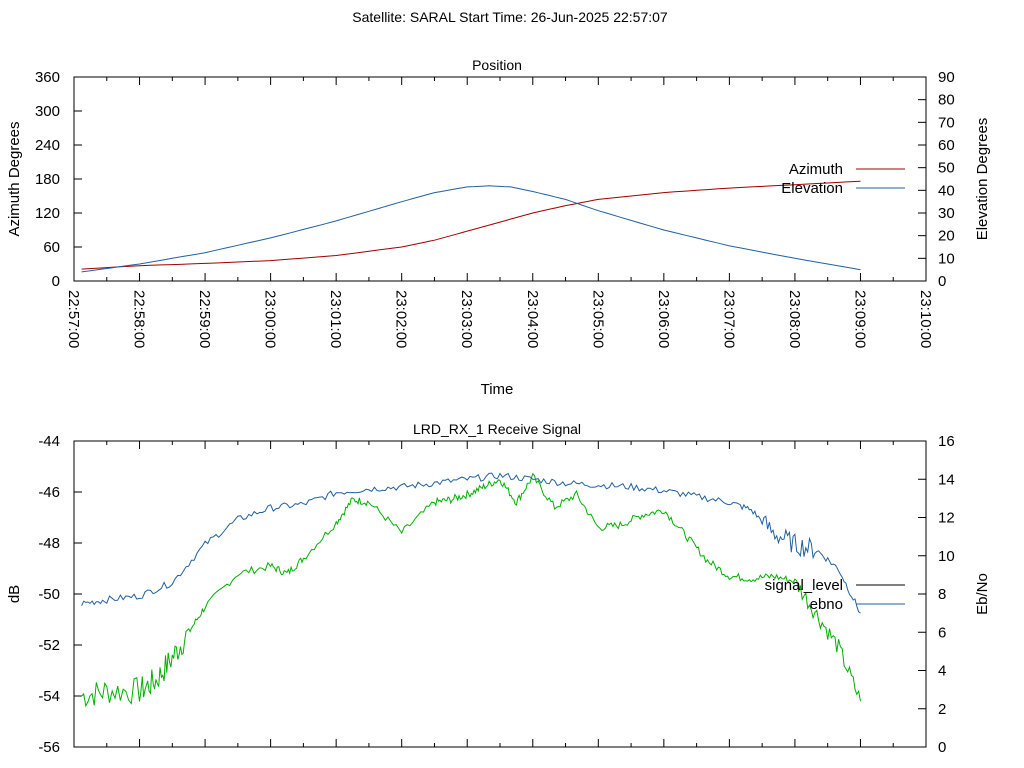 The height and width of the screenshot is (768, 1024). I want to click on signal-ytick-label: -48, so click(49, 543).